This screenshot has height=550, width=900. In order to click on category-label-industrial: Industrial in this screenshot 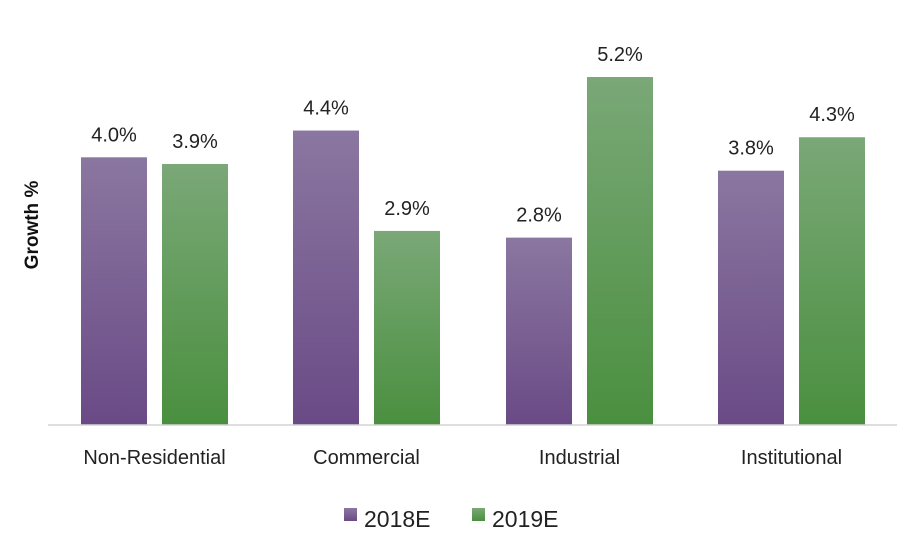, I will do `click(579, 458)`.